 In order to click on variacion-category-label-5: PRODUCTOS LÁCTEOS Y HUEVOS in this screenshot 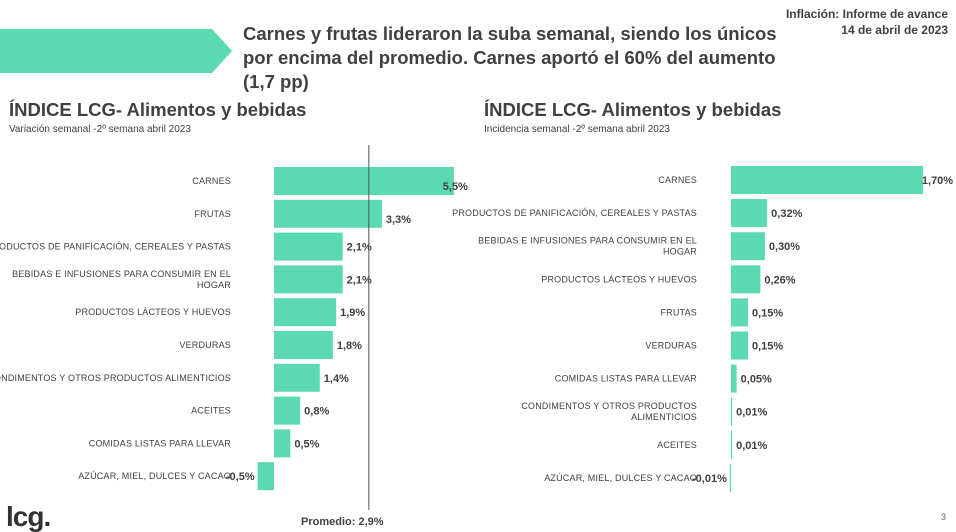, I will do `click(153, 312)`.